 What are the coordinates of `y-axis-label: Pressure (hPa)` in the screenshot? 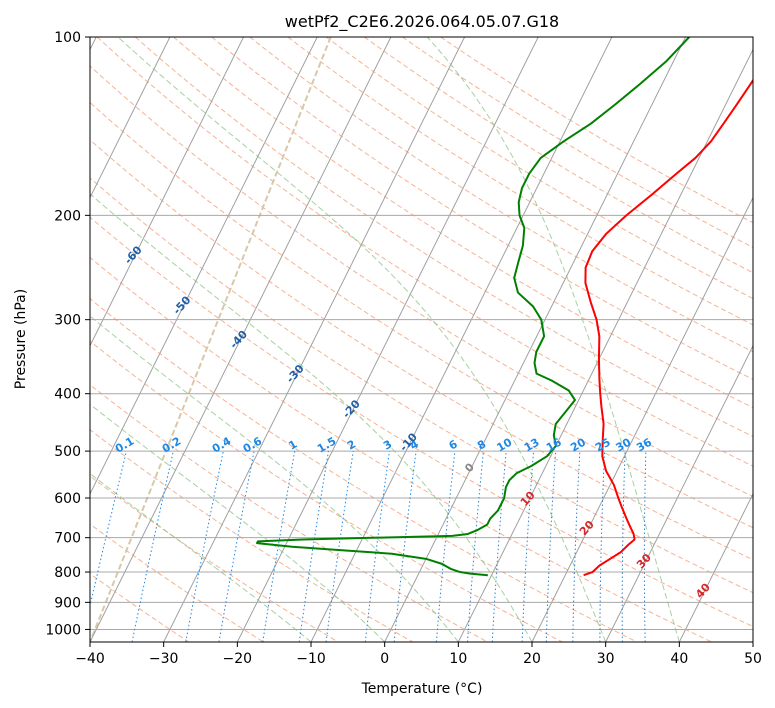 It's located at (21, 339).